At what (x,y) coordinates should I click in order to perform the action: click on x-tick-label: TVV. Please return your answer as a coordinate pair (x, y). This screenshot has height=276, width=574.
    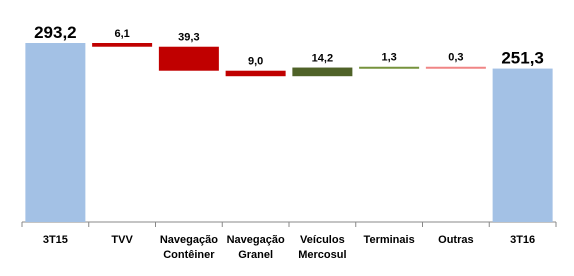
    Looking at the image, I should click on (122, 240).